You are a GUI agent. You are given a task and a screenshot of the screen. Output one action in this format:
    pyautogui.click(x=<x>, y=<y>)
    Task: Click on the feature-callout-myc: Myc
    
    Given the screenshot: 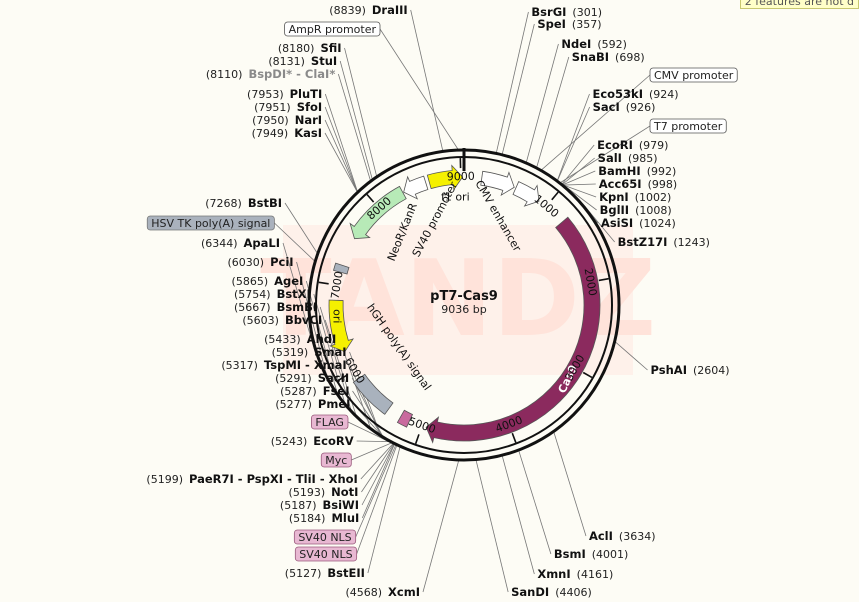 What is the action you would take?
    pyautogui.click(x=336, y=460)
    